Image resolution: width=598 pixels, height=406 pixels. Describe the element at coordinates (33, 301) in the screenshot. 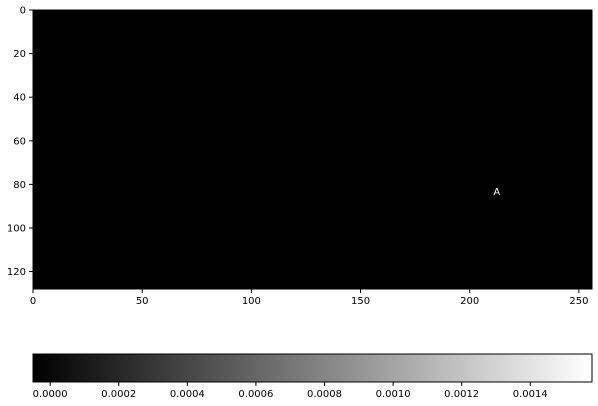

I see `x-tick-label: 0` at that location.